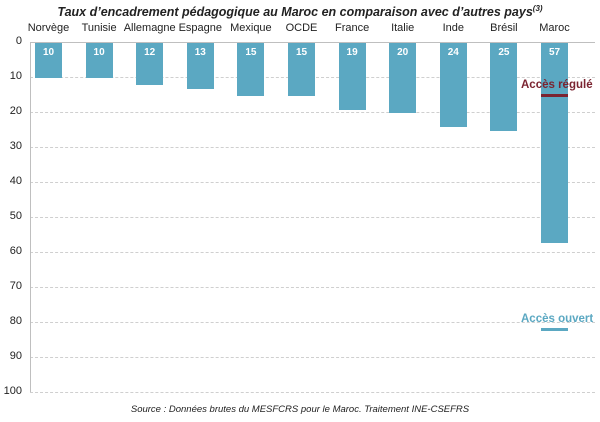 Image resolution: width=600 pixels, height=422 pixels. I want to click on y-tick-label: 20, so click(15, 111).